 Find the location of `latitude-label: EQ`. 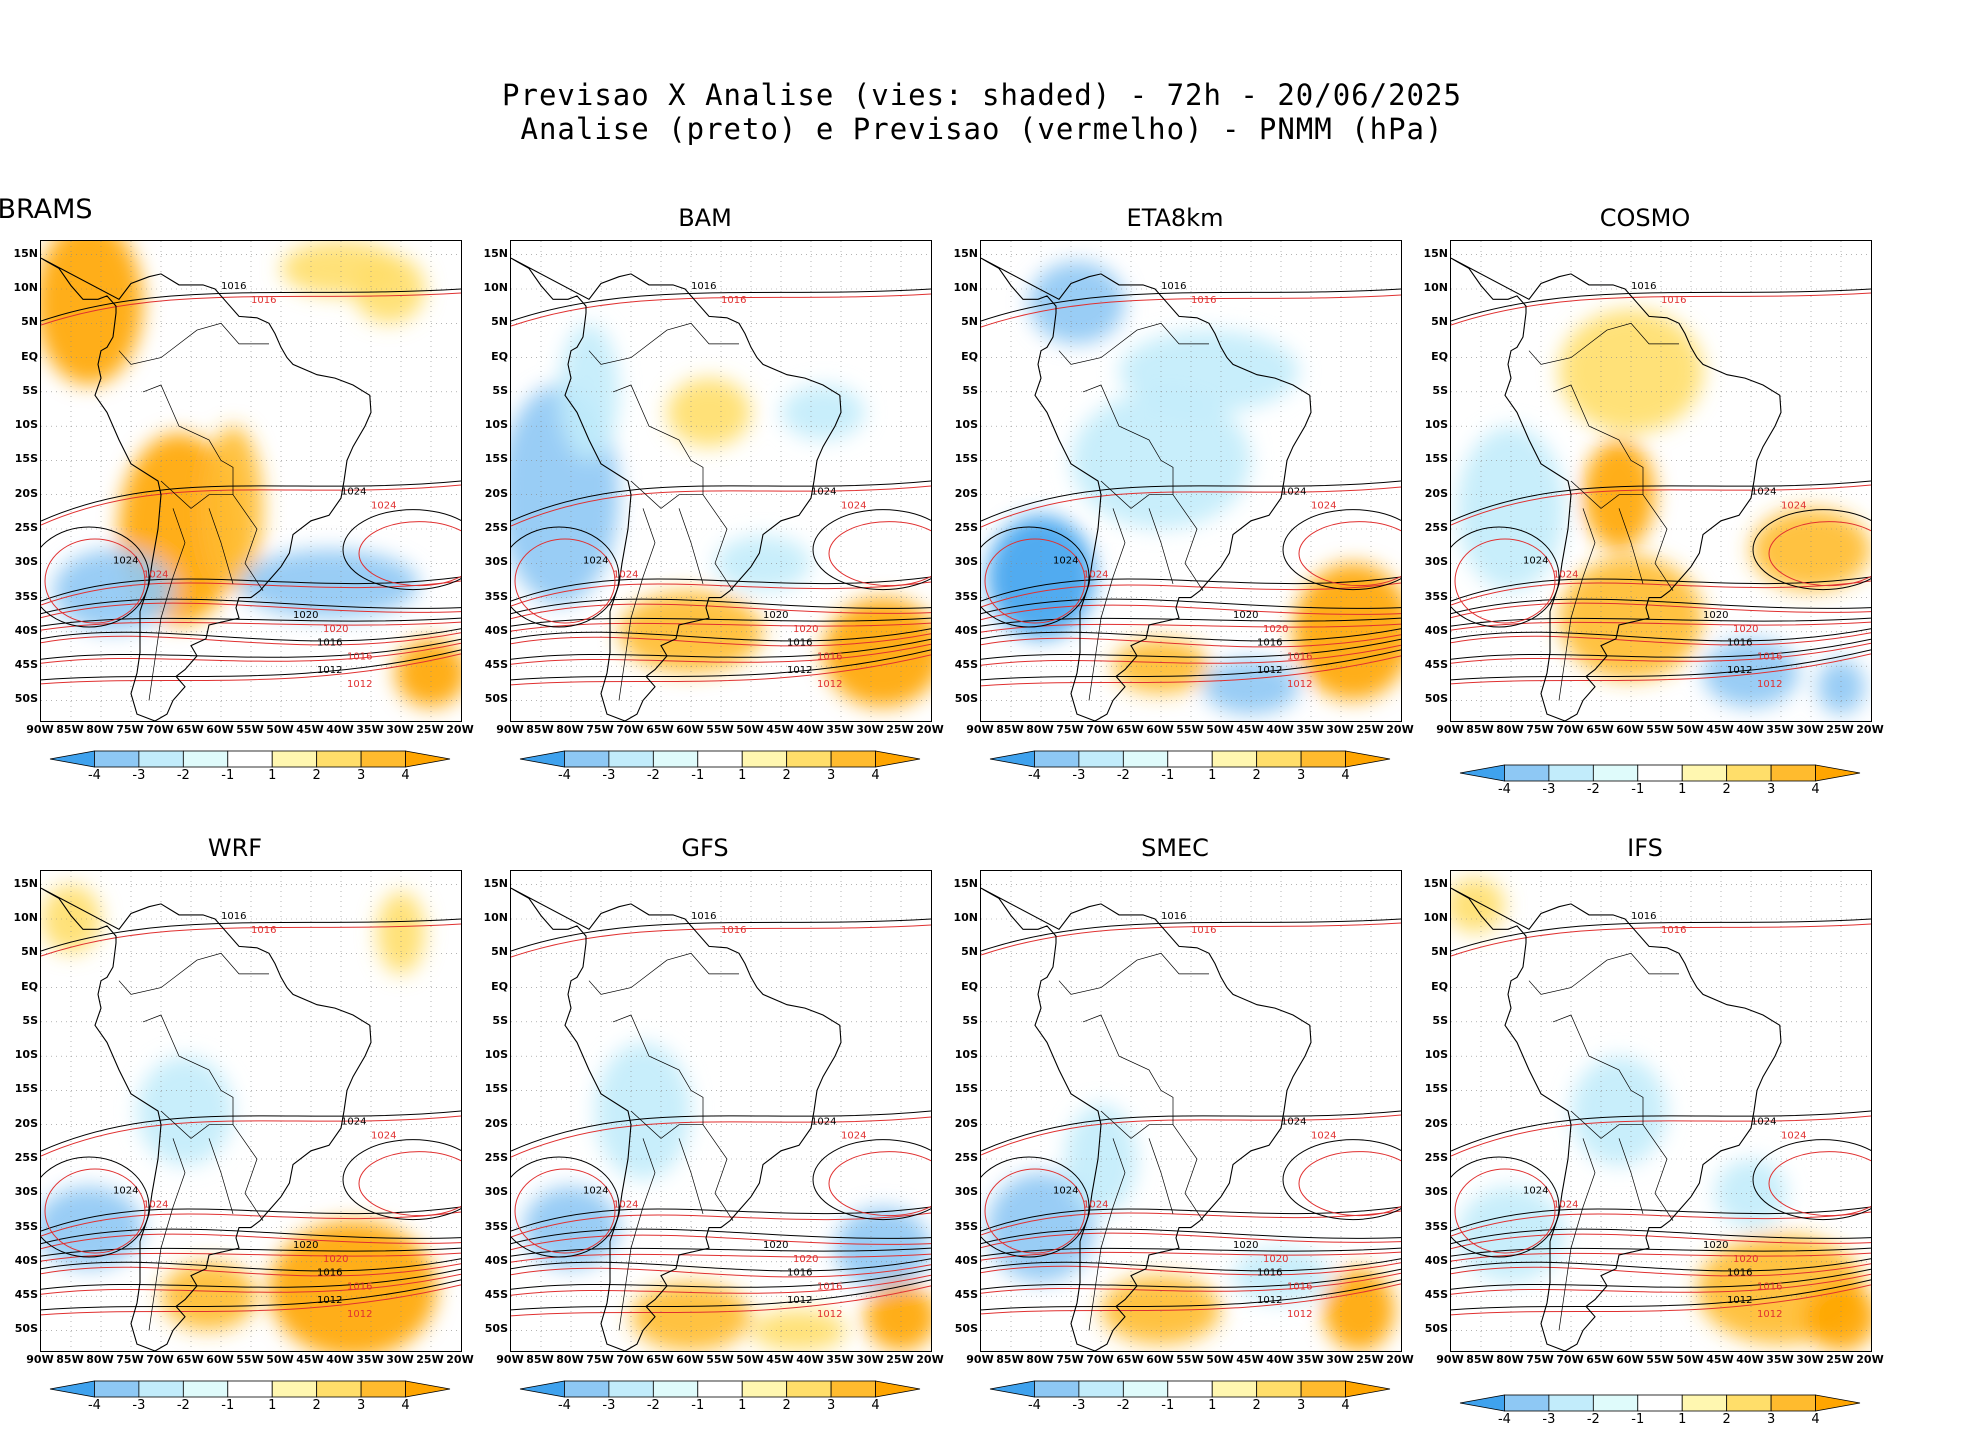

latitude-label: EQ is located at coordinates (1439, 986).